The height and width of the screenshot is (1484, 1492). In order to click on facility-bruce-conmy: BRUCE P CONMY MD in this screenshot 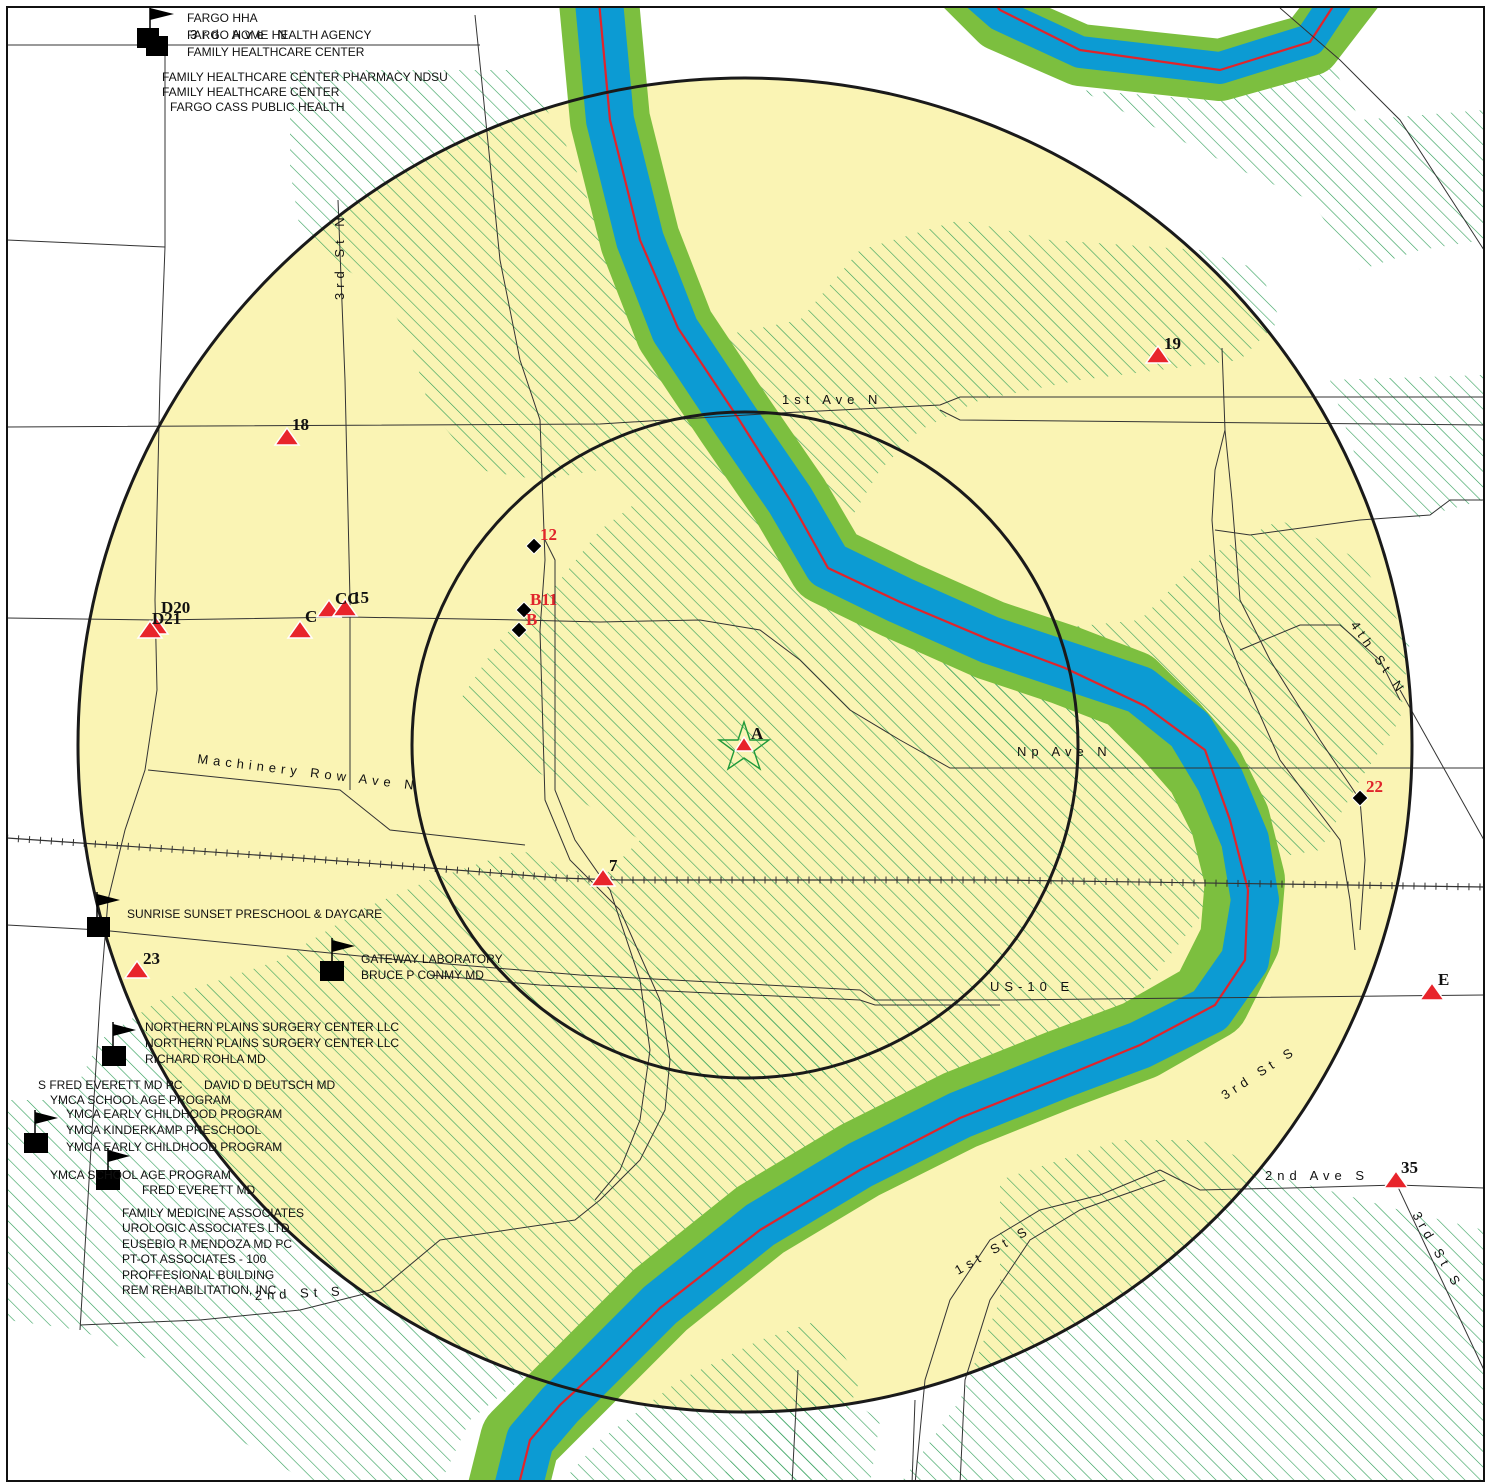, I will do `click(422, 975)`.